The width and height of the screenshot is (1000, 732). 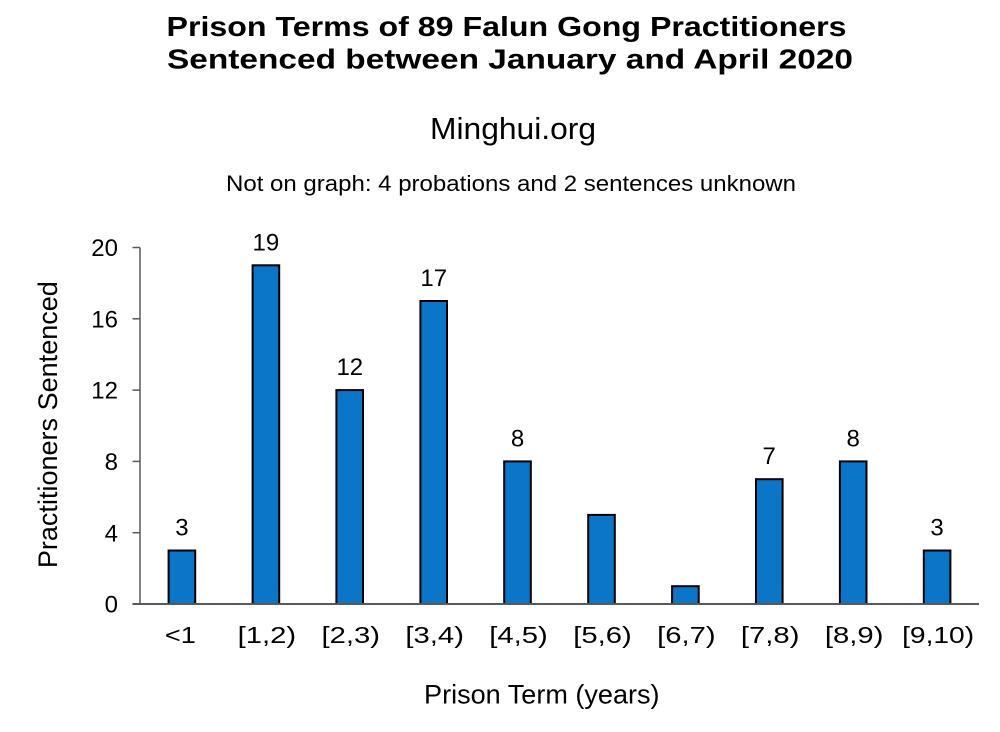 What do you see at coordinates (686, 635) in the screenshot?
I see `svg-text: [6,7)` at bounding box center [686, 635].